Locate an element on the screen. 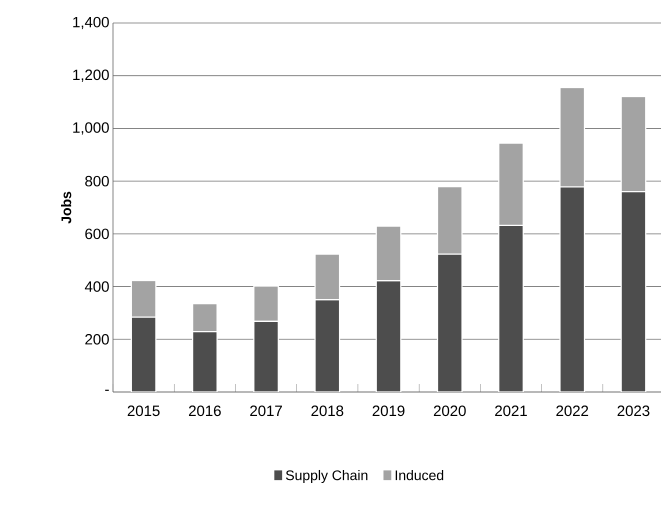  y-axis-title: Jobs is located at coordinates (66, 208).